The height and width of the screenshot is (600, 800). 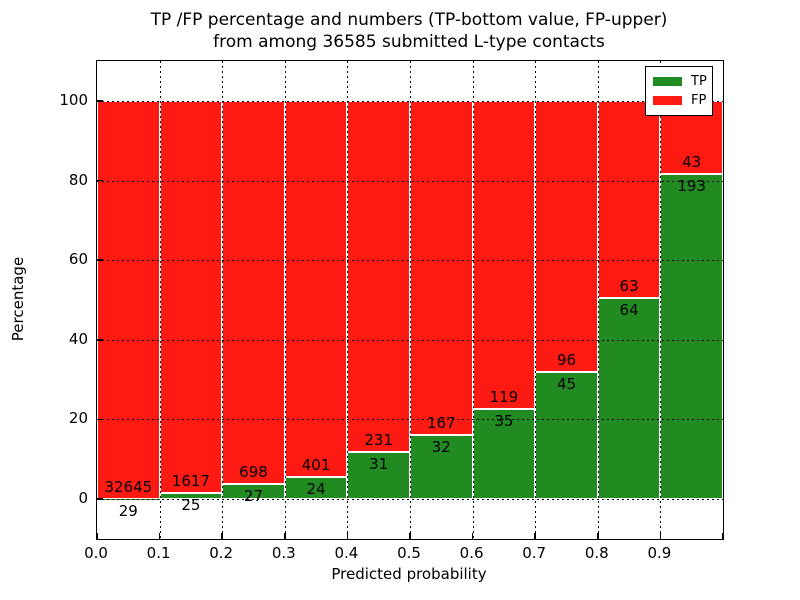 What do you see at coordinates (158, 553) in the screenshot?
I see `x-tick-label-0.1: 0.1` at bounding box center [158, 553].